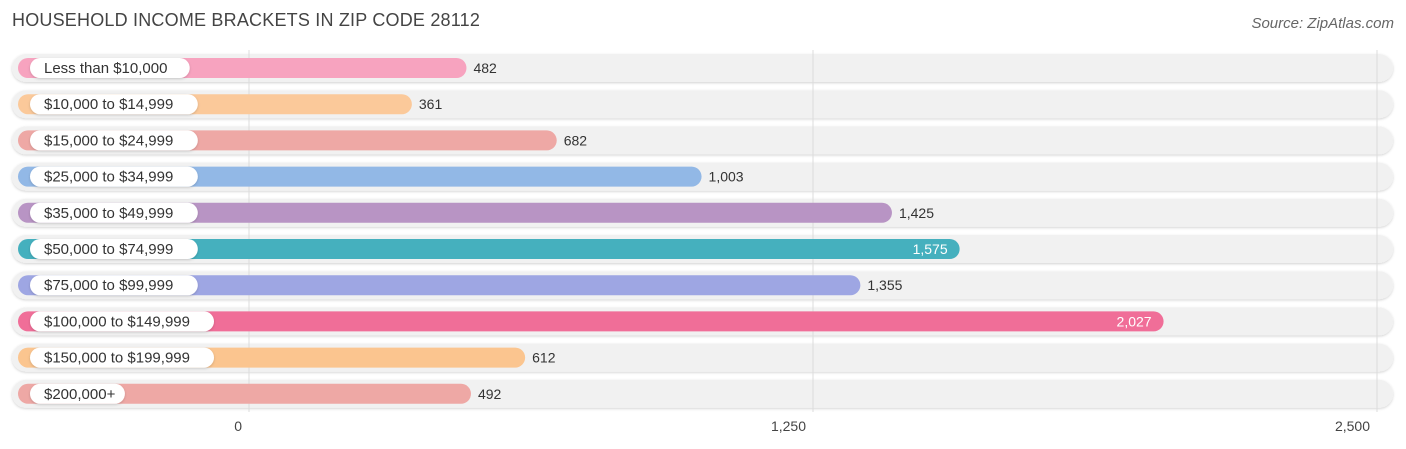 The image size is (1406, 449). What do you see at coordinates (117, 358) in the screenshot?
I see `category-label: $150,000 to $199,999` at bounding box center [117, 358].